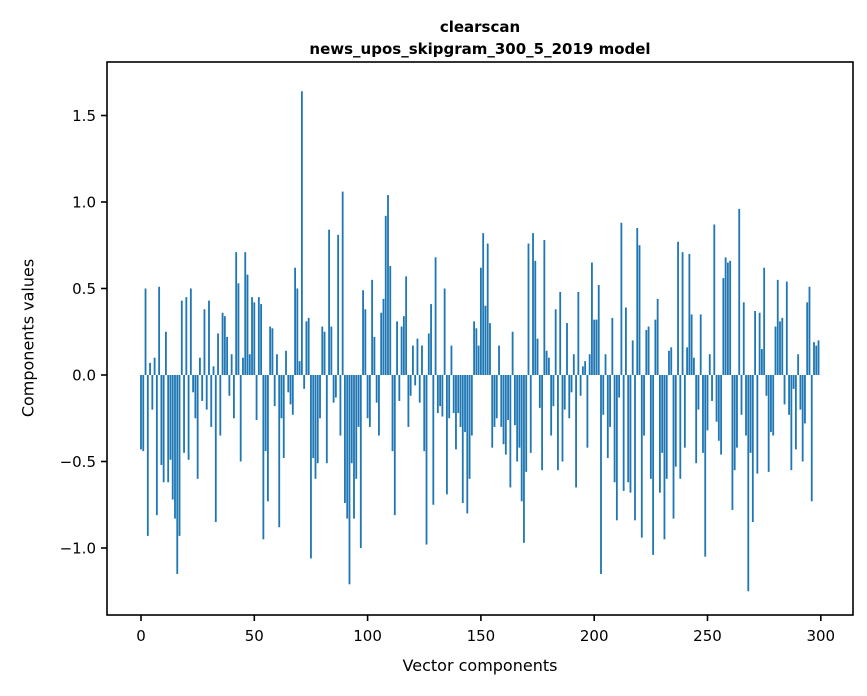 This screenshot has width=867, height=696. I want to click on x-tick-label: 300, so click(820, 636).